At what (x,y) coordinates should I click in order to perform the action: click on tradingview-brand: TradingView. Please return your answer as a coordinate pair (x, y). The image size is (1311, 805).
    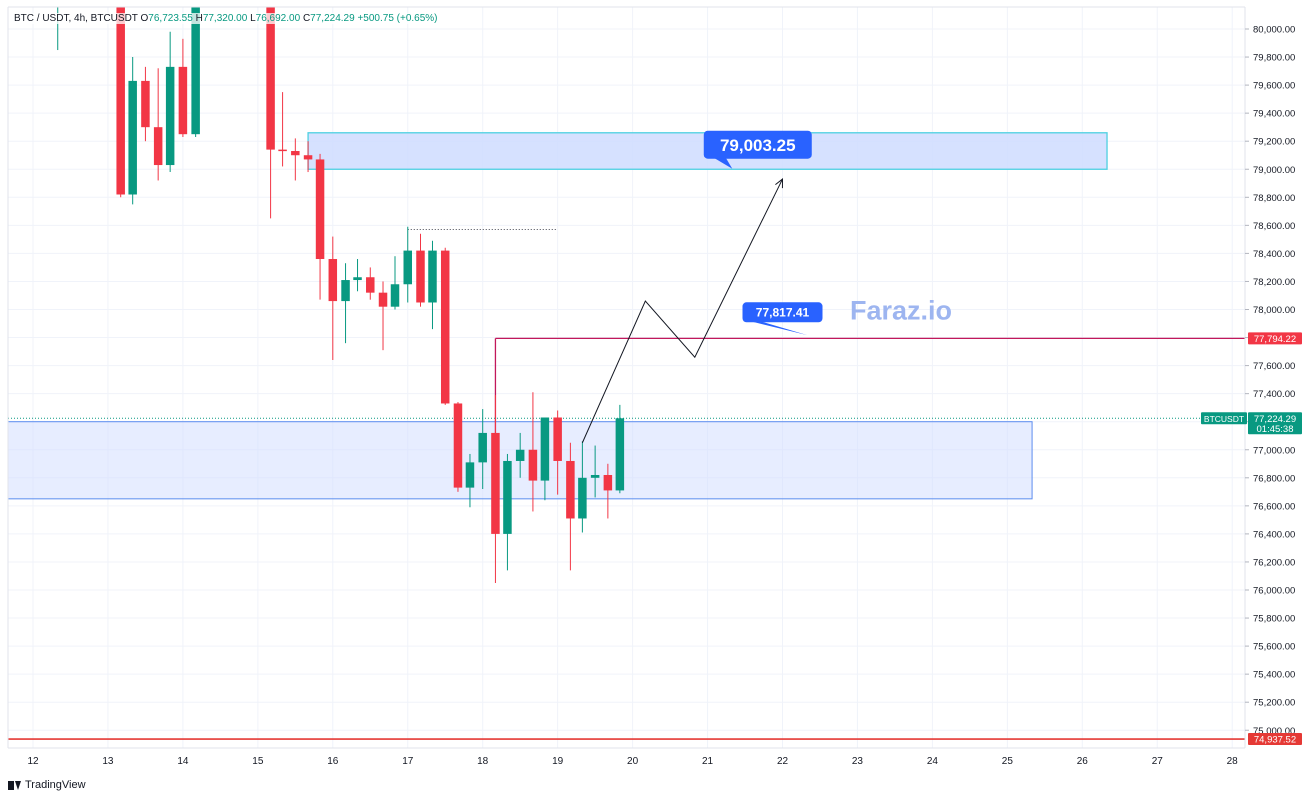
    Looking at the image, I should click on (47, 785).